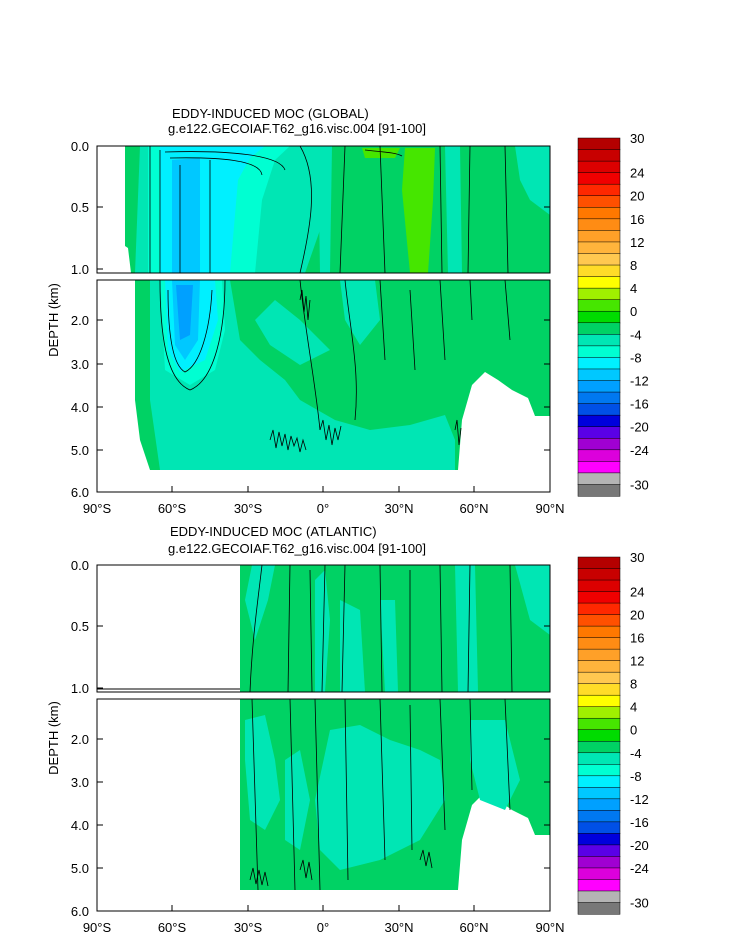  Describe the element at coordinates (633, 707) in the screenshot. I see `colorbar-atlantic-label: 4` at that location.